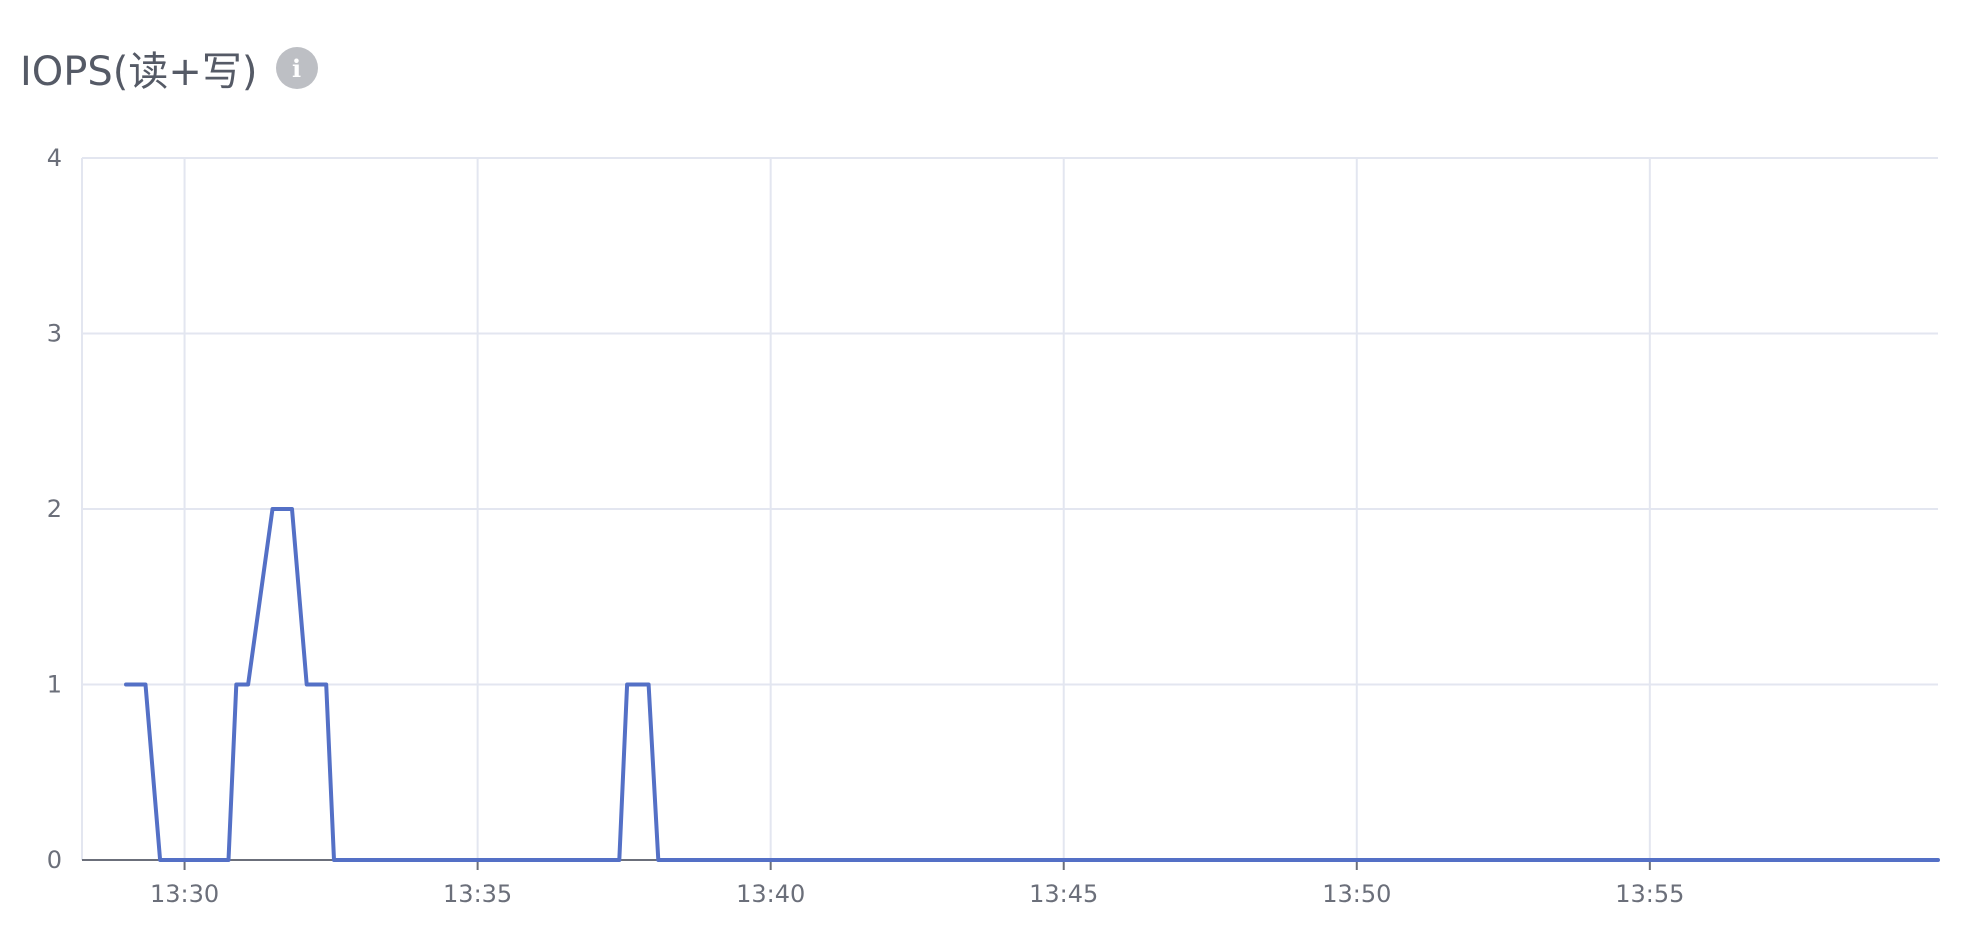 This screenshot has width=1966, height=936. Describe the element at coordinates (770, 894) in the screenshot. I see `x-tick-label-2: 13:40` at that location.